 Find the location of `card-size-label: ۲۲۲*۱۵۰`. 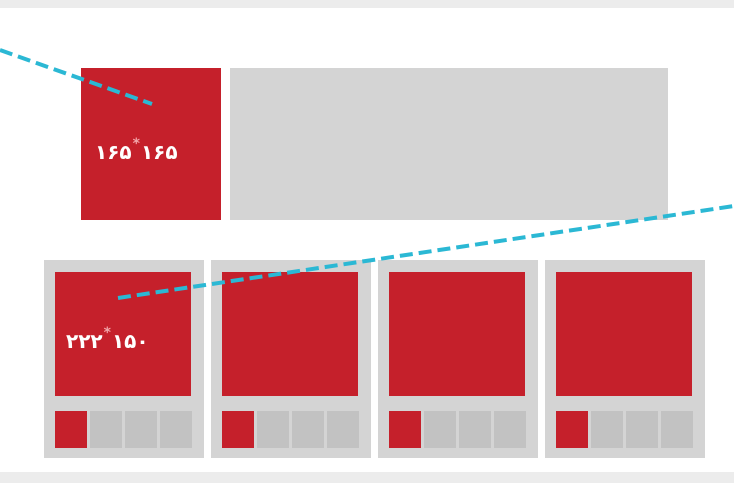

card-size-label: ۲۲۲*۱۵۰ is located at coordinates (107, 339).